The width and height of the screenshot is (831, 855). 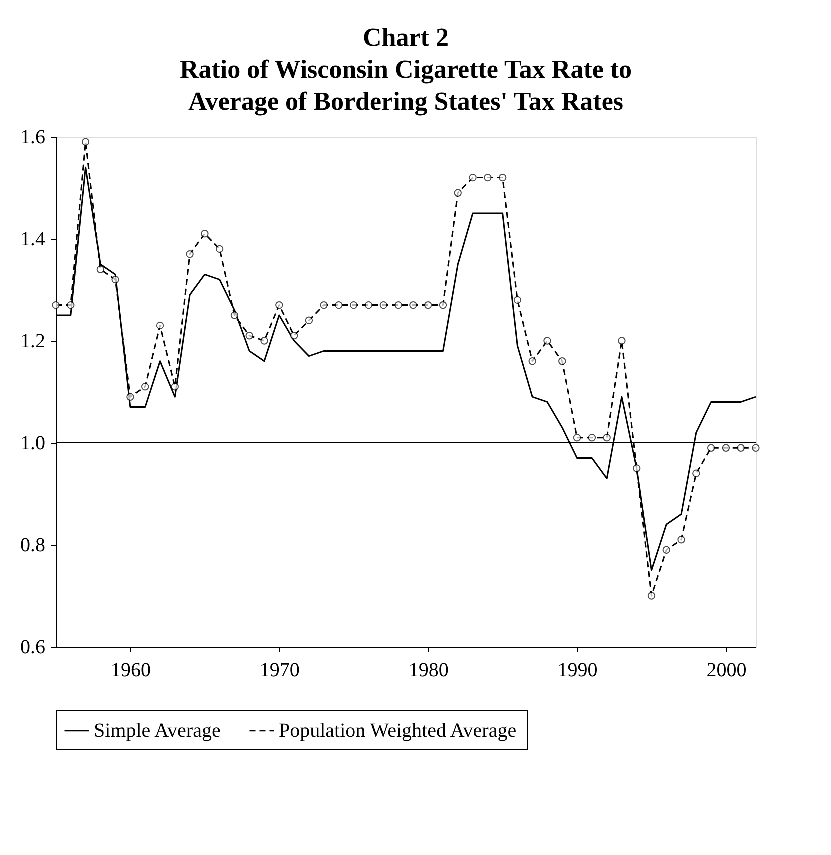 What do you see at coordinates (280, 671) in the screenshot?
I see `x-tick-label: 1970` at bounding box center [280, 671].